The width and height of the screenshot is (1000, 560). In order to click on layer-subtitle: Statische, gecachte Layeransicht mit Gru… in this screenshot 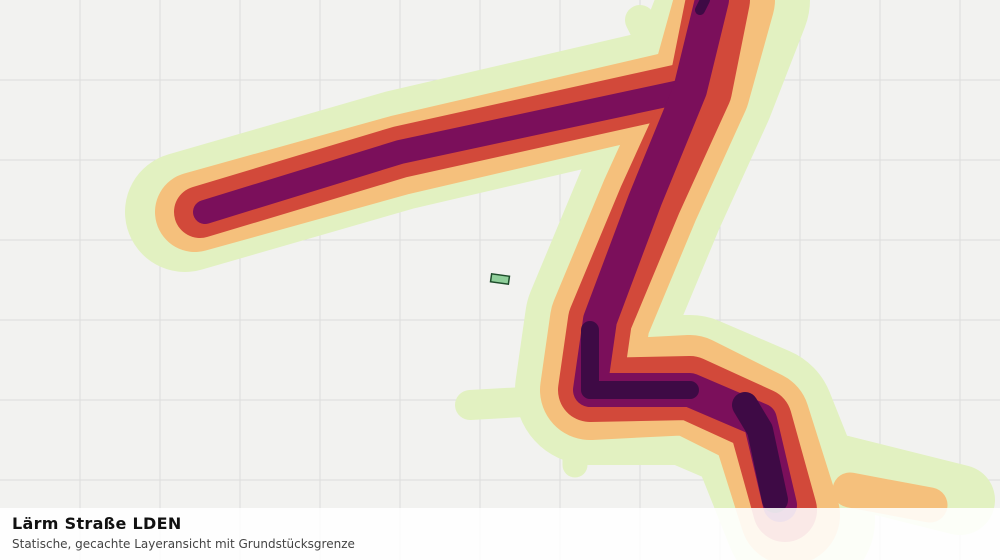, I will do `click(183, 544)`.